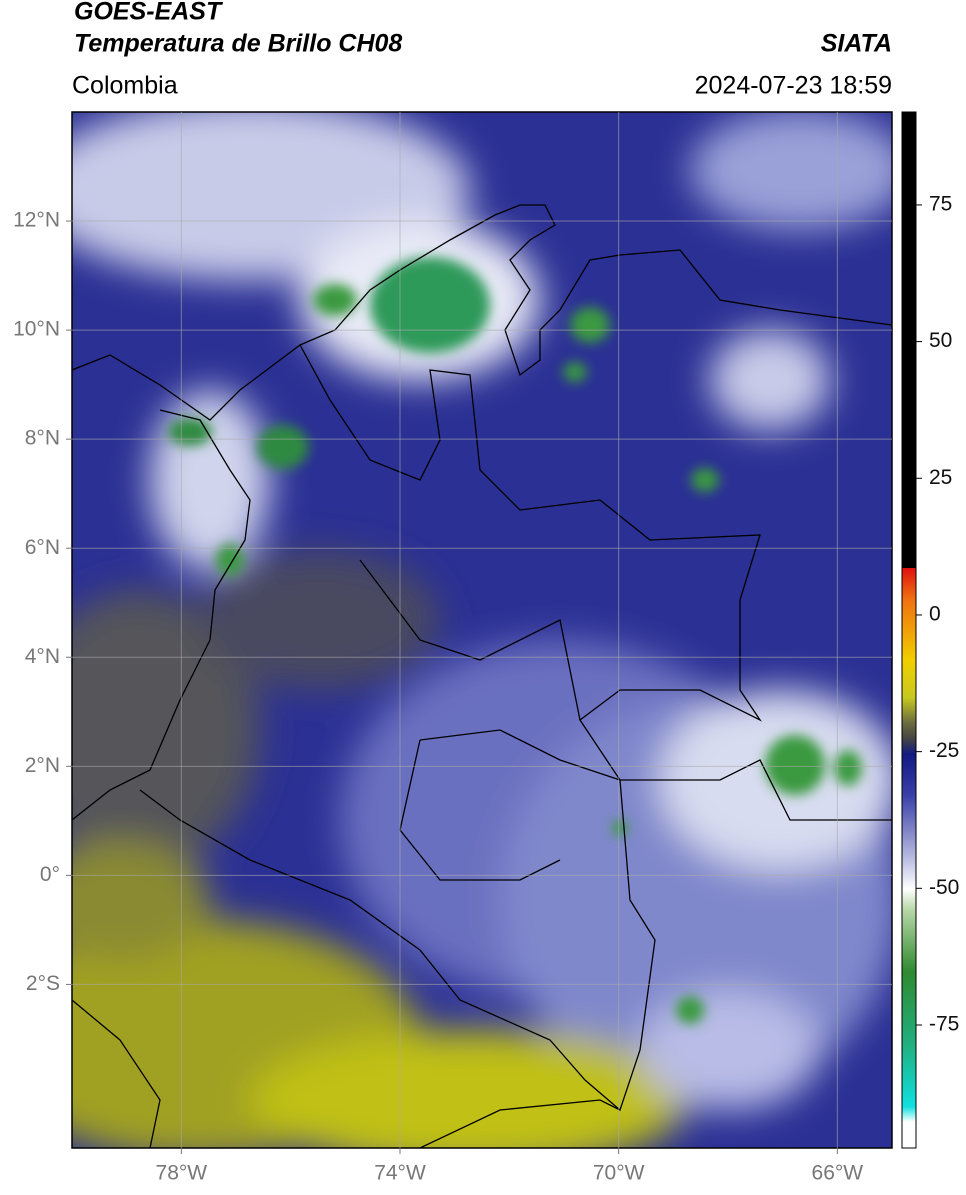 Image resolution: width=966 pixels, height=1195 pixels. Describe the element at coordinates (940, 340) in the screenshot. I see `colorbar-label: 50` at that location.